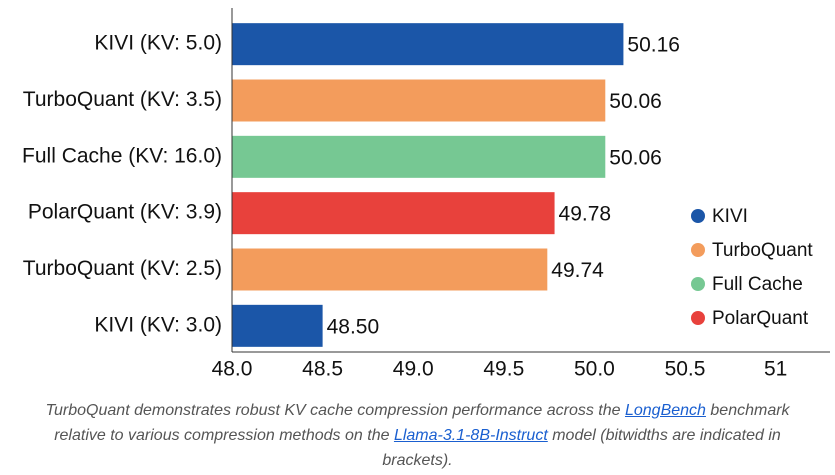 The image size is (835, 475). I want to click on x-tick-label: 48.0, so click(232, 369).